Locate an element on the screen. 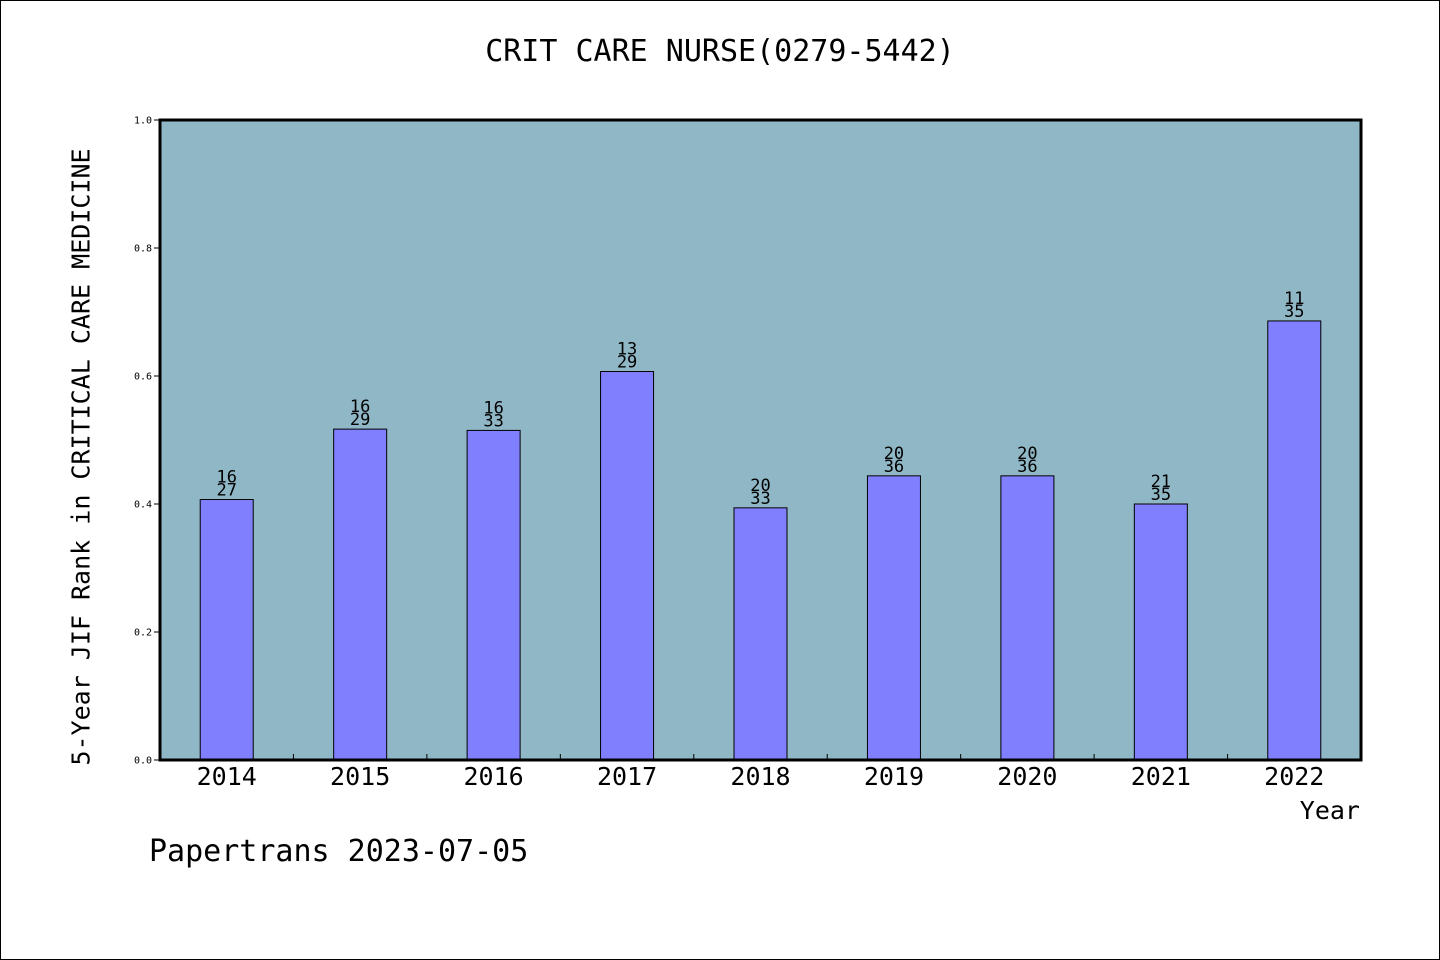  bar-2017 is located at coordinates (627, 566).